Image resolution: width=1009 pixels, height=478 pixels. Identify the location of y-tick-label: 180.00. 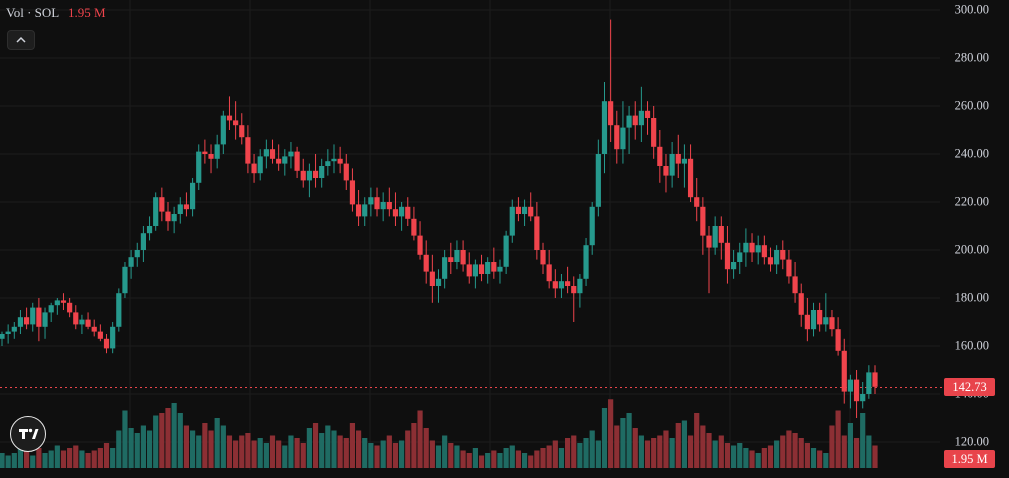
(971, 297).